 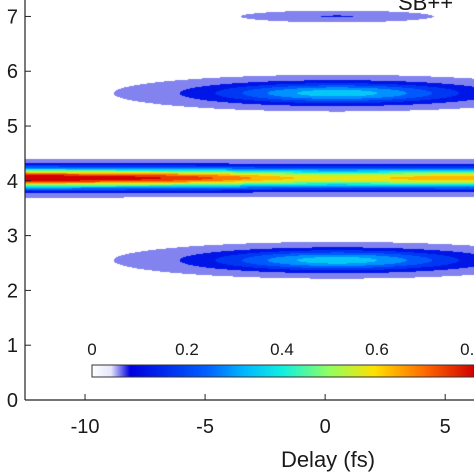 I want to click on panel-label: SB++, so click(x=425, y=7).